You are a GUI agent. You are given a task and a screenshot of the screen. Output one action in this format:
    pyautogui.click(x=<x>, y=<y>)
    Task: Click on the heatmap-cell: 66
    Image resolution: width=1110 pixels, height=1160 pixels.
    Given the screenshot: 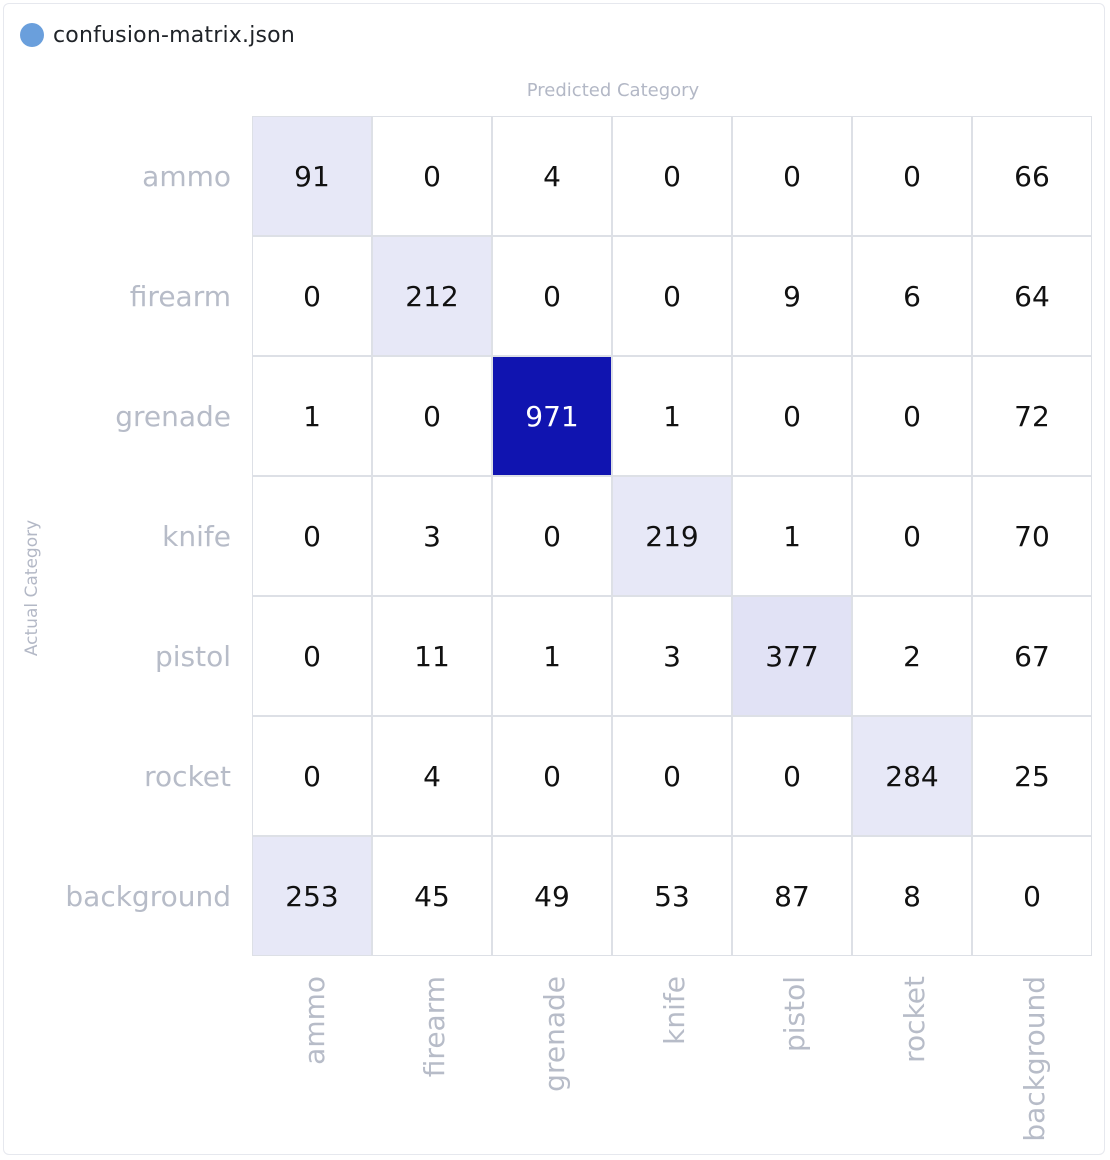 What is the action you would take?
    pyautogui.click(x=1032, y=176)
    